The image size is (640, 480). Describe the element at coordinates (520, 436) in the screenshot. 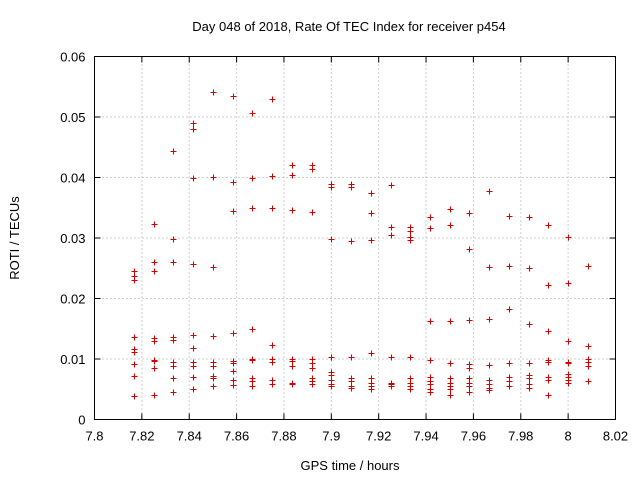

I see `x-tick-label: 7.98` at that location.